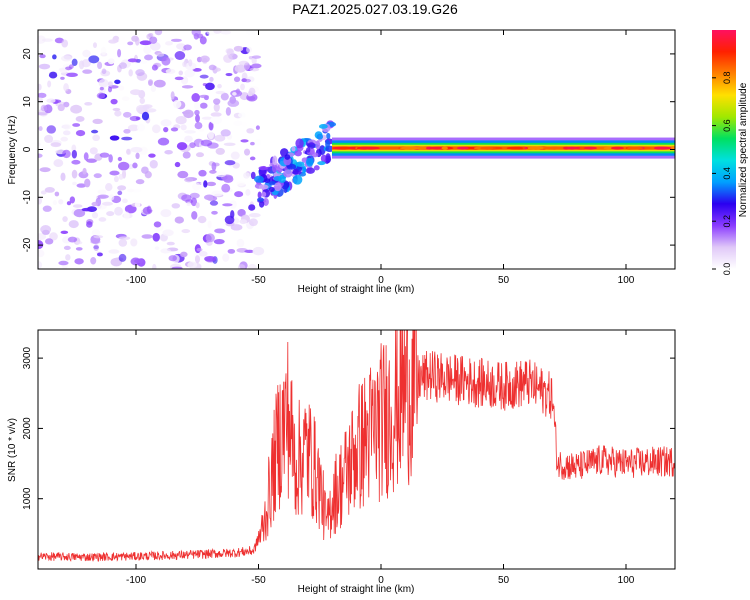 The height and width of the screenshot is (600, 750). What do you see at coordinates (12, 150) in the screenshot?
I see `spectrogram-ylabel: Frequency (Hz)` at bounding box center [12, 150].